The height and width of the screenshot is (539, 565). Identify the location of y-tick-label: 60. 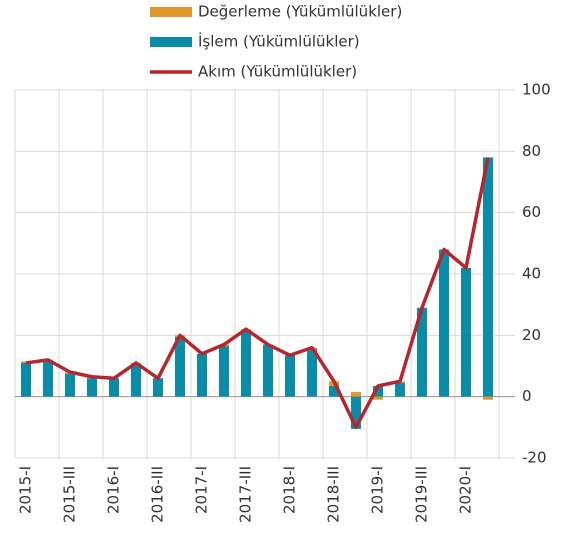
(531, 212).